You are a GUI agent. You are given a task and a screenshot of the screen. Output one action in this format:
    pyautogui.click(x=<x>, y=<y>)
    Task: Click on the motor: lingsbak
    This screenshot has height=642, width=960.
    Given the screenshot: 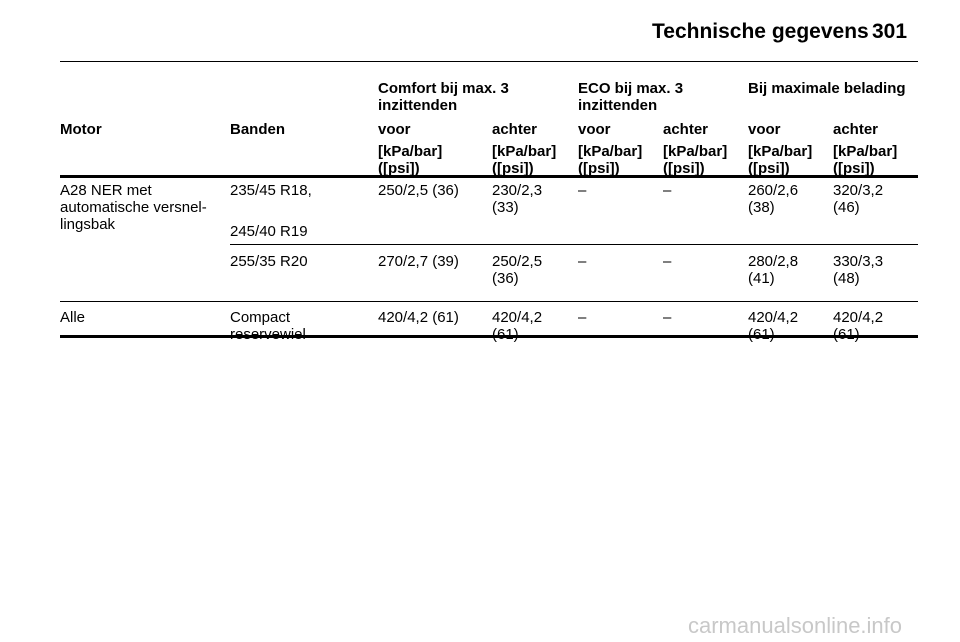 What is the action you would take?
    pyautogui.click(x=88, y=224)
    